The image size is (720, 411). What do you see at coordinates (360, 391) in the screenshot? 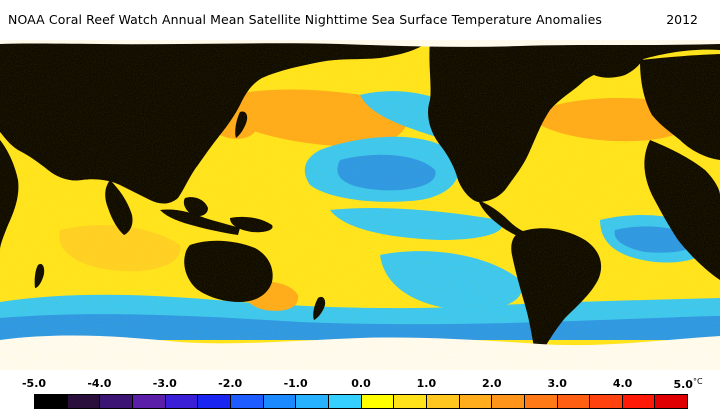
I see `legend: -5.0 -4.0 -3.0 -2.0 -1.0 0.0 1.0 2.0 3.0 4.0 5.0°C` at bounding box center [360, 391].